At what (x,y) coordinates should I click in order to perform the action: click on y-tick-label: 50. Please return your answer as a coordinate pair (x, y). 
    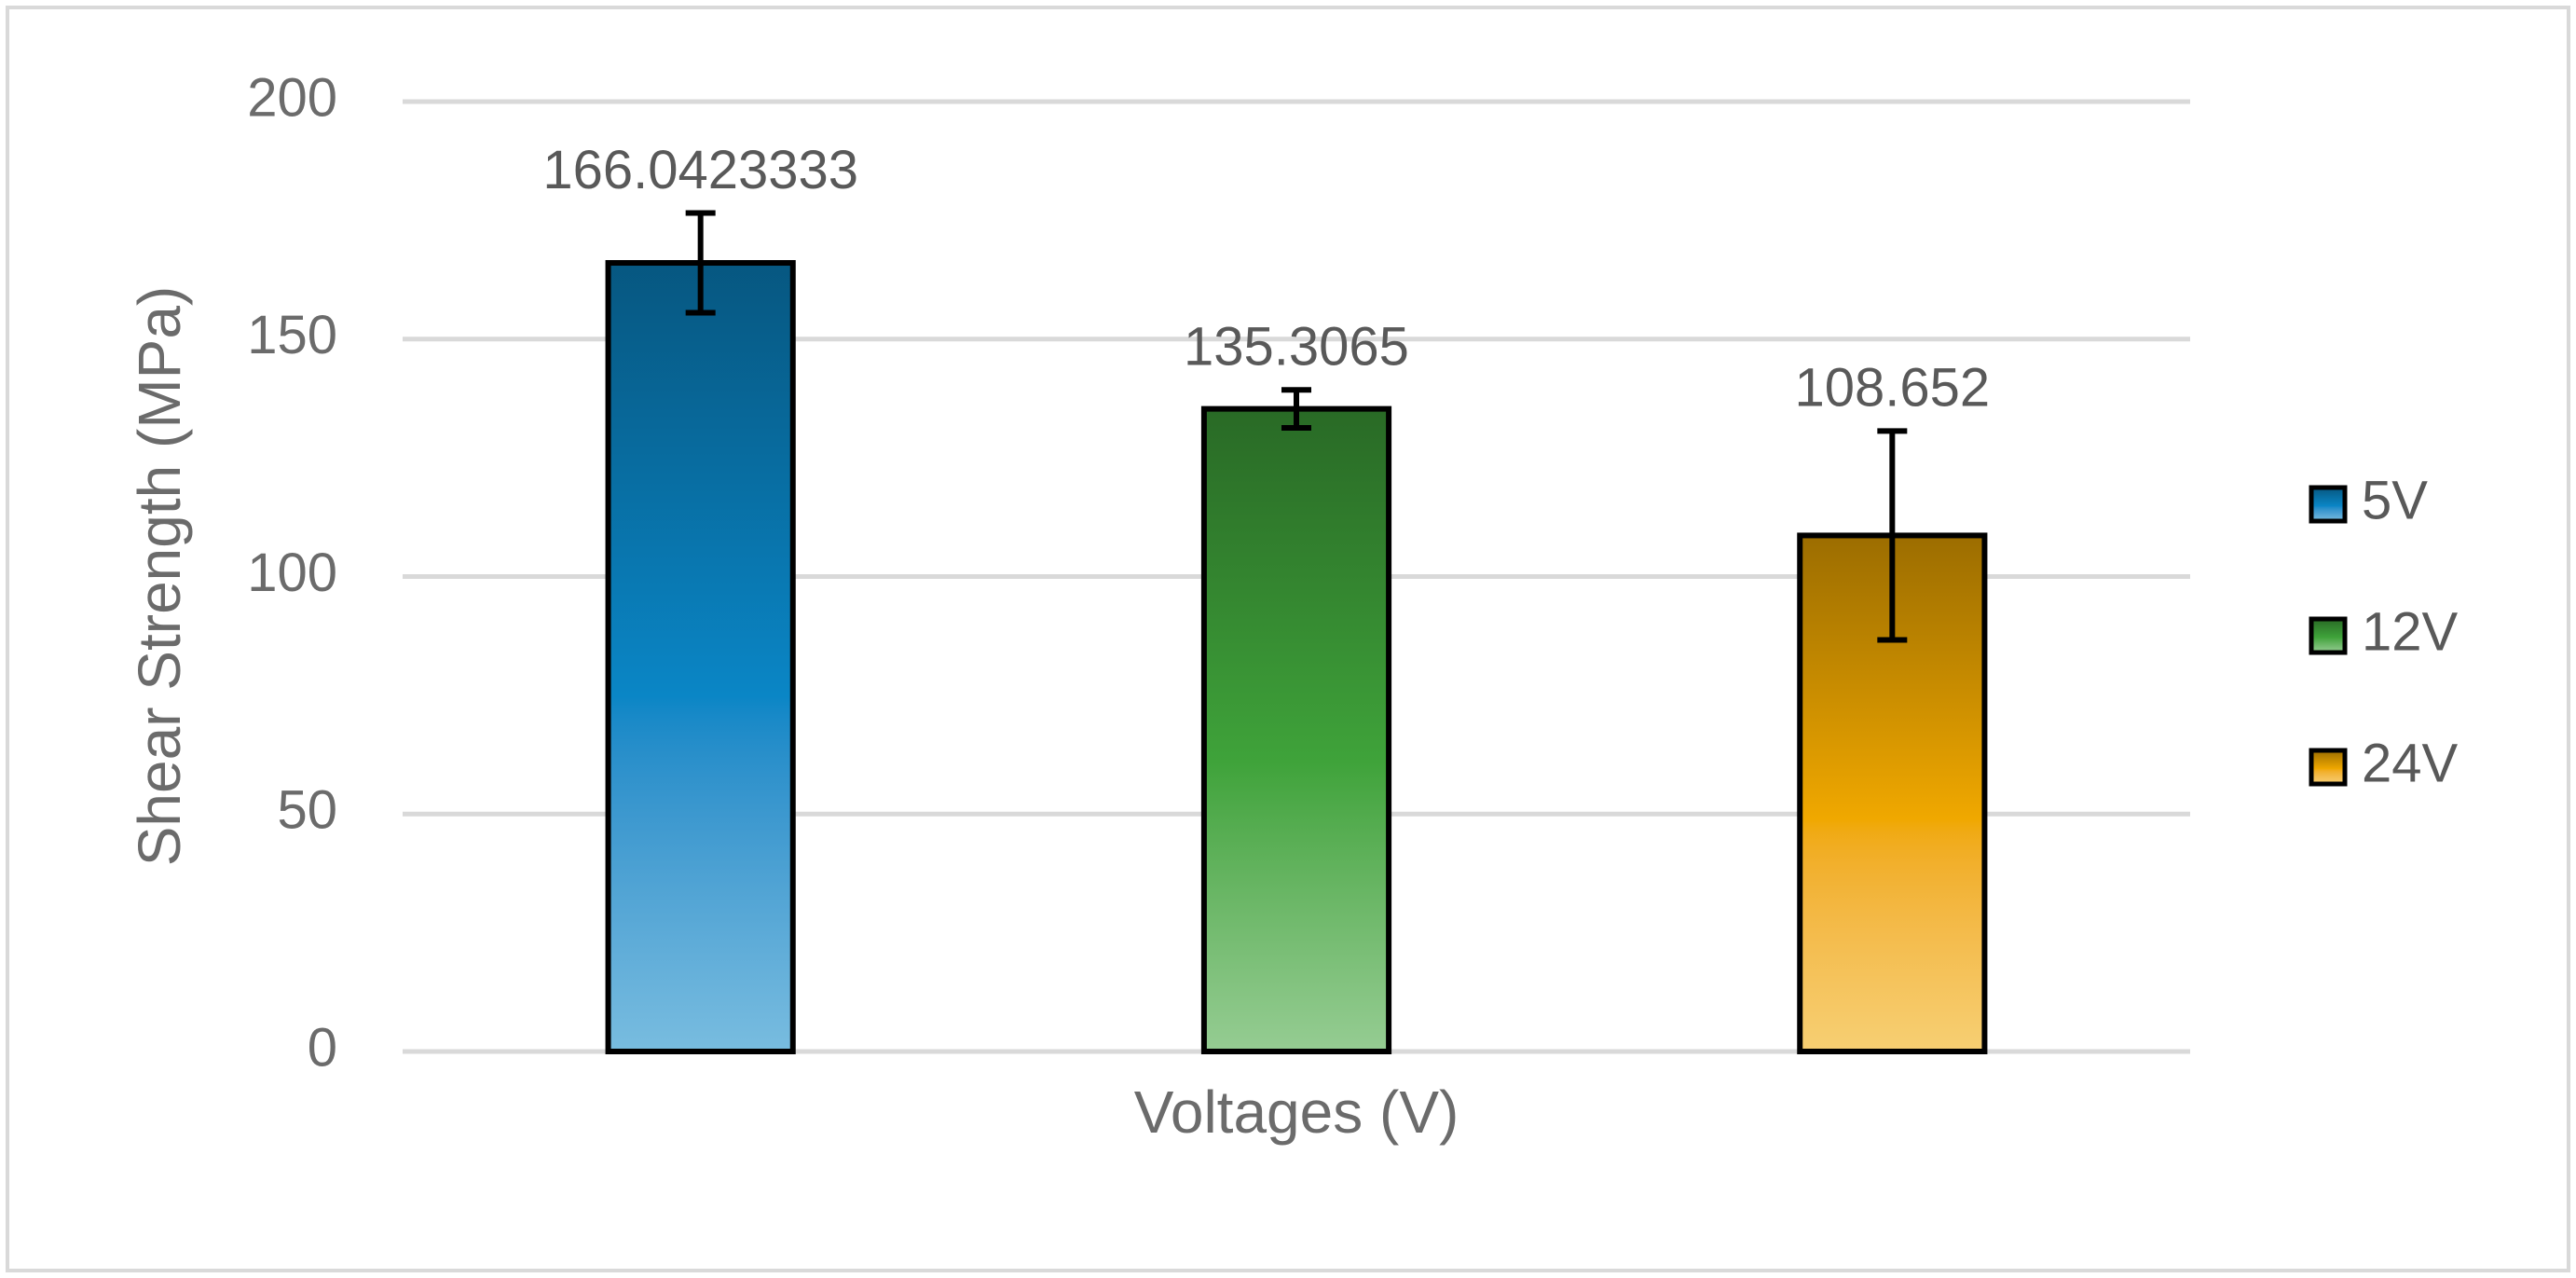
    Looking at the image, I should click on (307, 811).